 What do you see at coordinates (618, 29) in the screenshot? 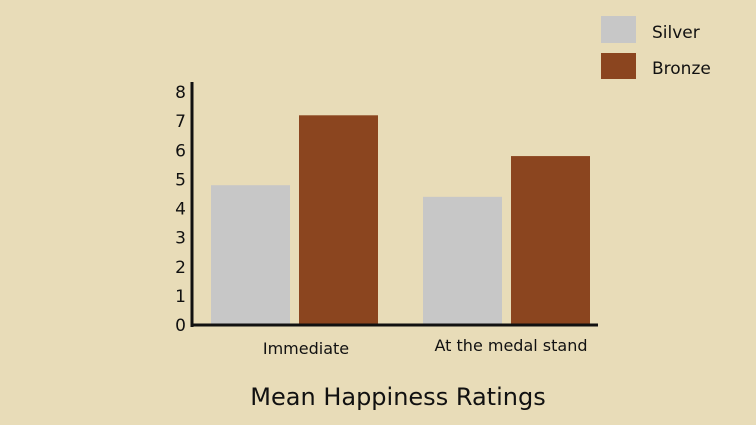
I see `legend-swatch-silver` at bounding box center [618, 29].